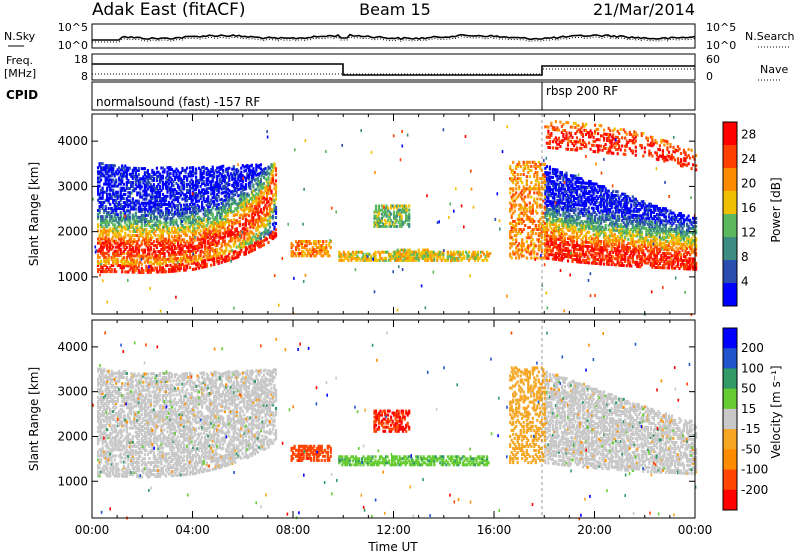 The image size is (800, 554). I want to click on freq-unit: [MHz], so click(20, 73).